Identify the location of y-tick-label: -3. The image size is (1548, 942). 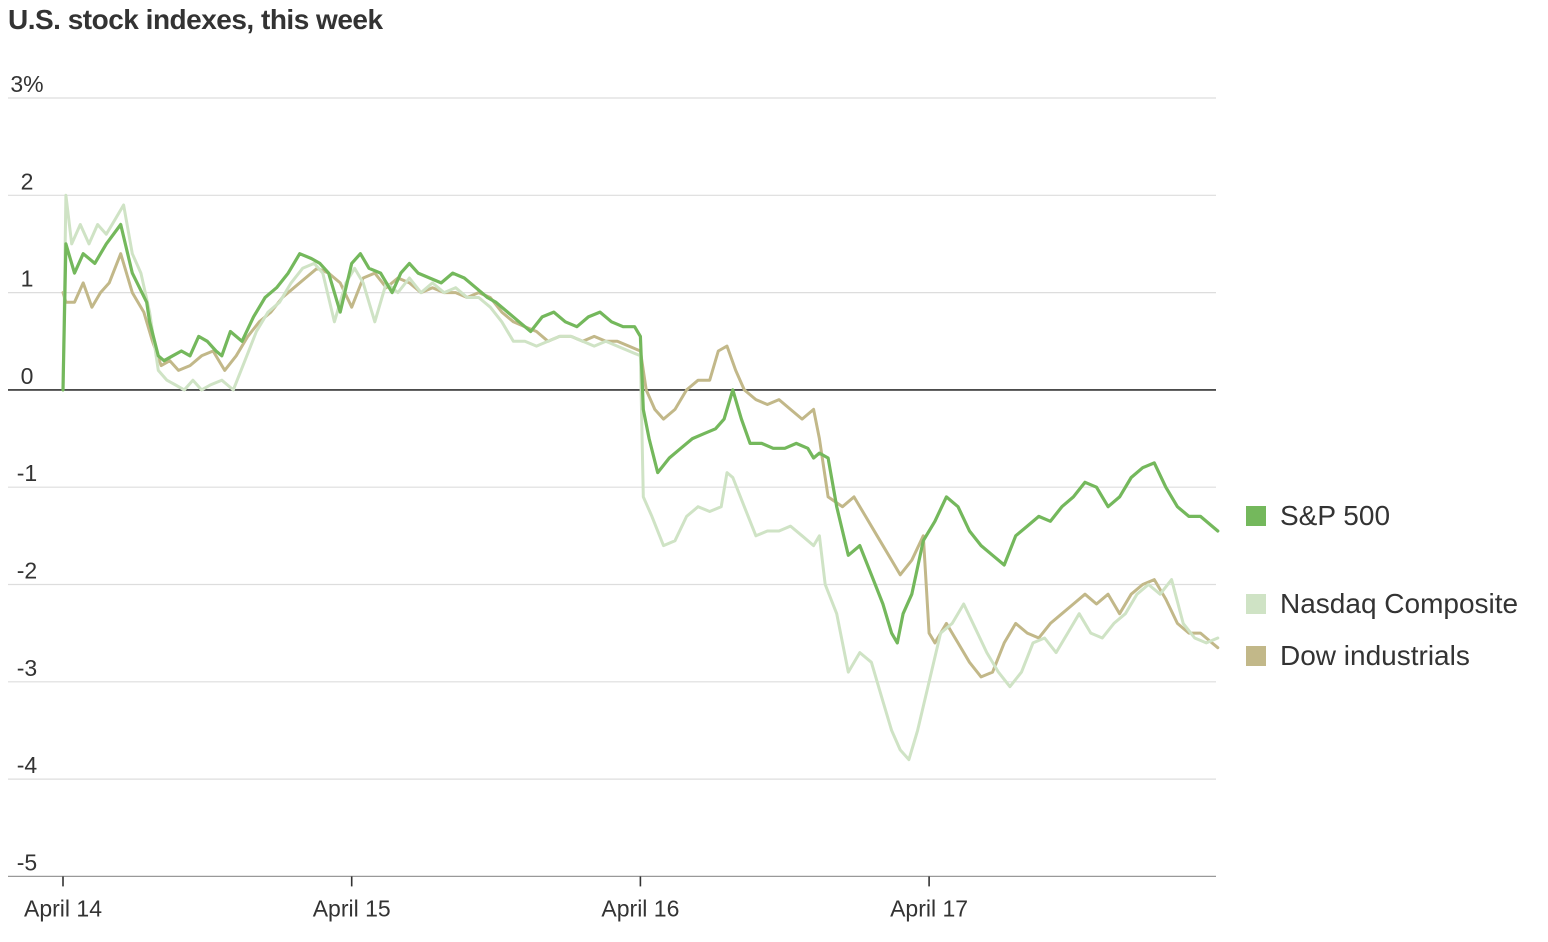
(27, 668).